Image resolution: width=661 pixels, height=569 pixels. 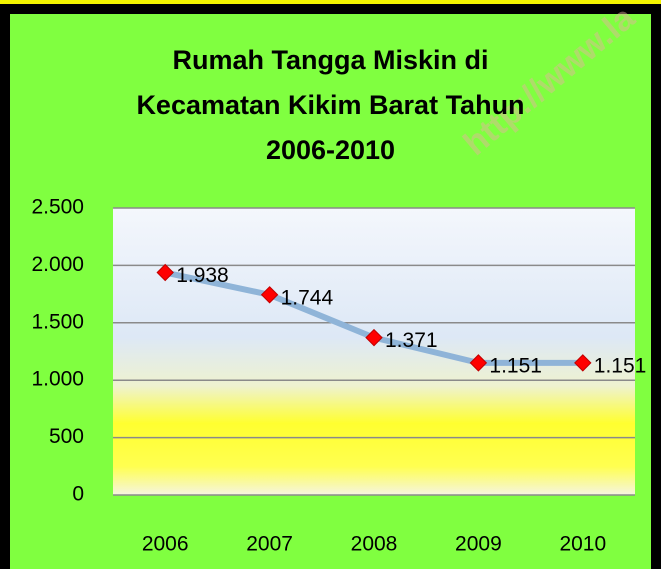 I want to click on data-label: 1.371, so click(x=411, y=340).